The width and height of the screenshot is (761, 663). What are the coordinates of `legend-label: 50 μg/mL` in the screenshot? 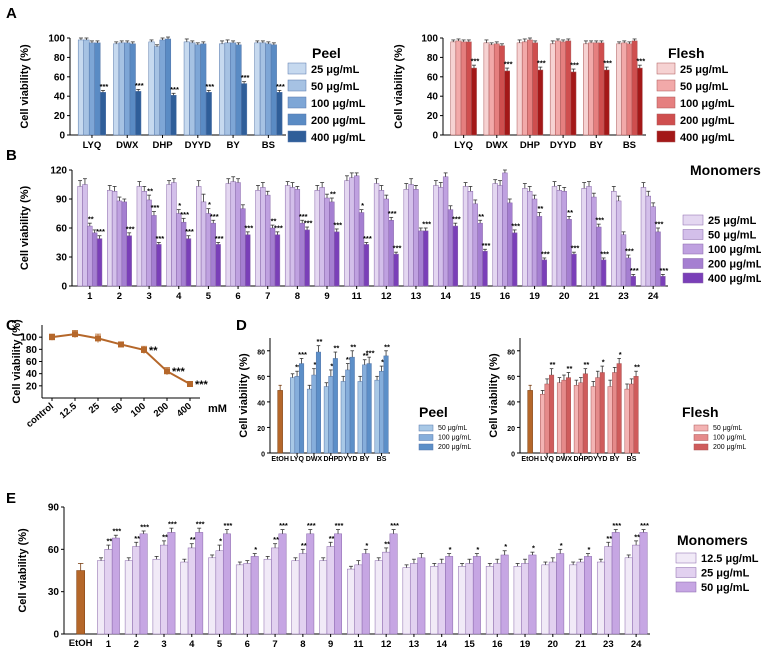 It's located at (452, 428).